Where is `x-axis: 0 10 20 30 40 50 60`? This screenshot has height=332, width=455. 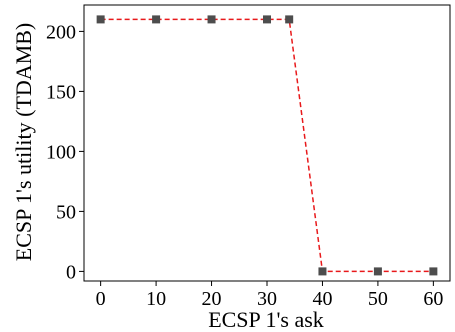
x-axis: 0 10 20 30 40 50 60 is located at coordinates (269, 295).